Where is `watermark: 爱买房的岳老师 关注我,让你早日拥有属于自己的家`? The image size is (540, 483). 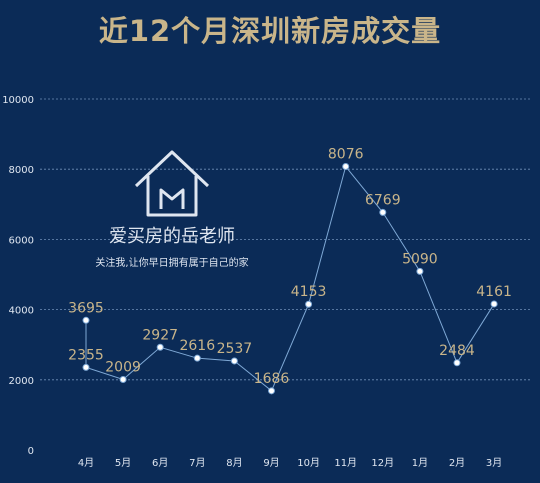
watermark: 爱买房的岳老师 关注我,让你早日拥有属于自己的家 is located at coordinates (172, 209).